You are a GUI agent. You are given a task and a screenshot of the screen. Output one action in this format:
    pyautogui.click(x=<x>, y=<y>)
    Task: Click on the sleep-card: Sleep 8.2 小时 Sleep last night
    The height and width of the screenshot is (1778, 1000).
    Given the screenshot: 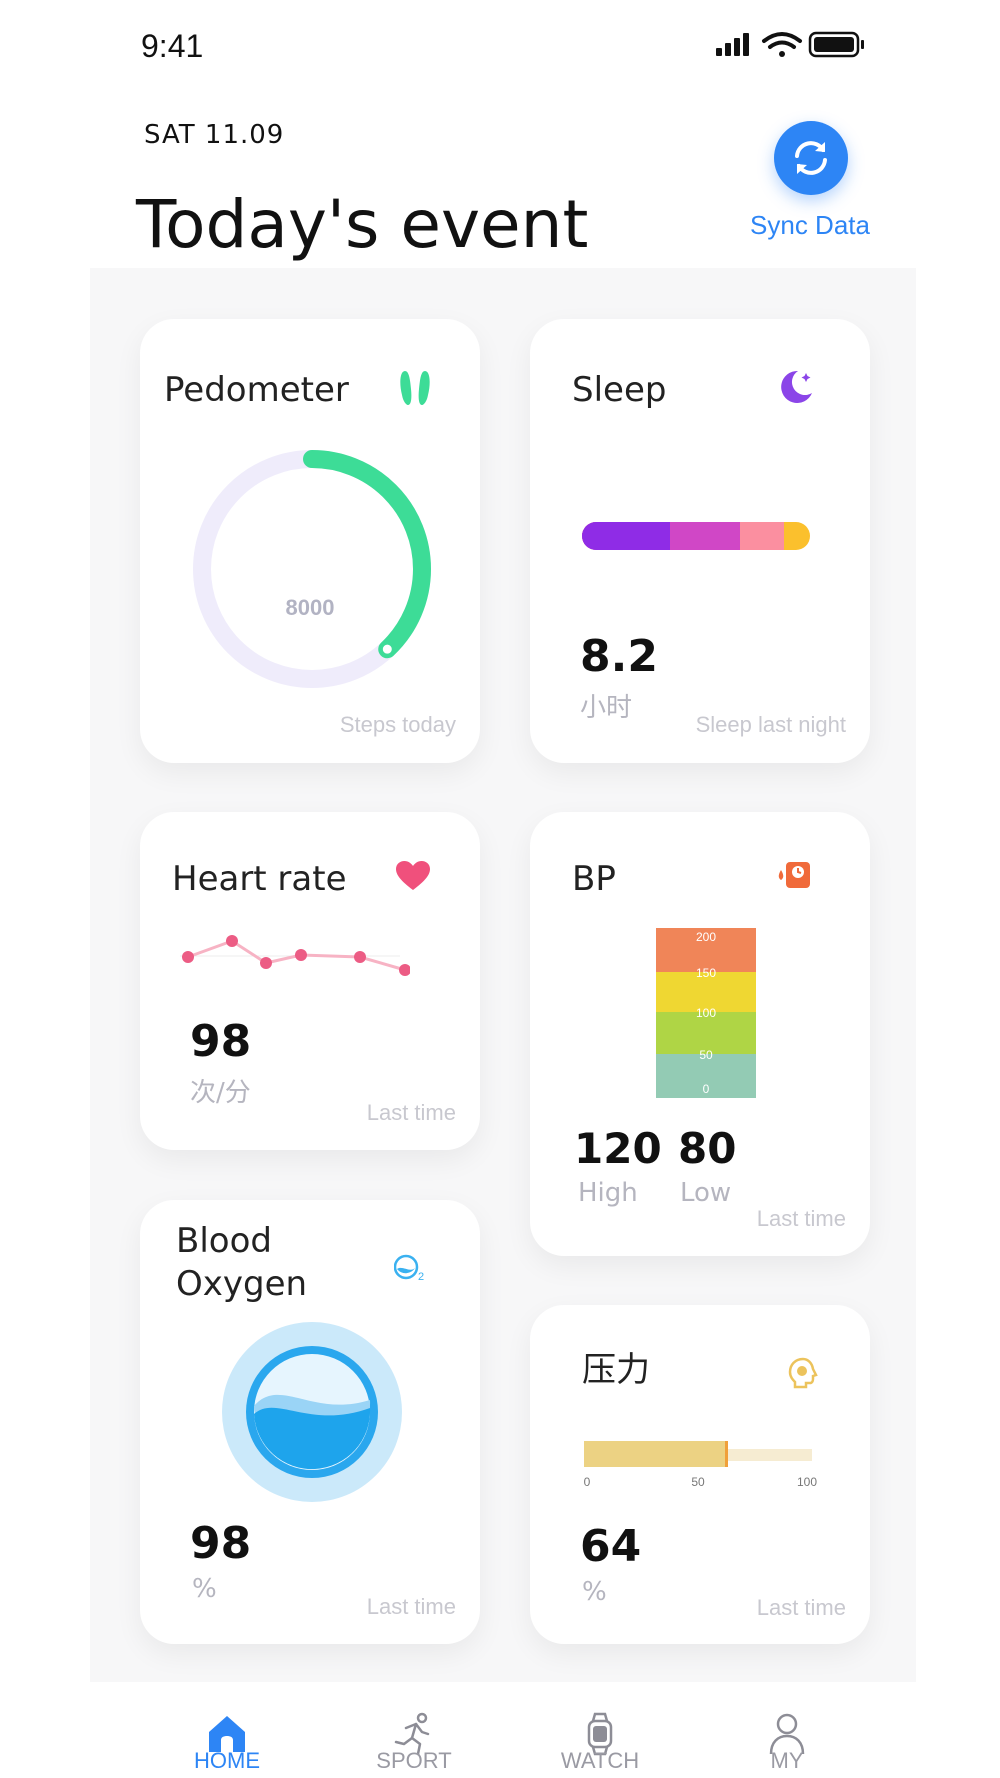 What is the action you would take?
    pyautogui.click(x=700, y=541)
    